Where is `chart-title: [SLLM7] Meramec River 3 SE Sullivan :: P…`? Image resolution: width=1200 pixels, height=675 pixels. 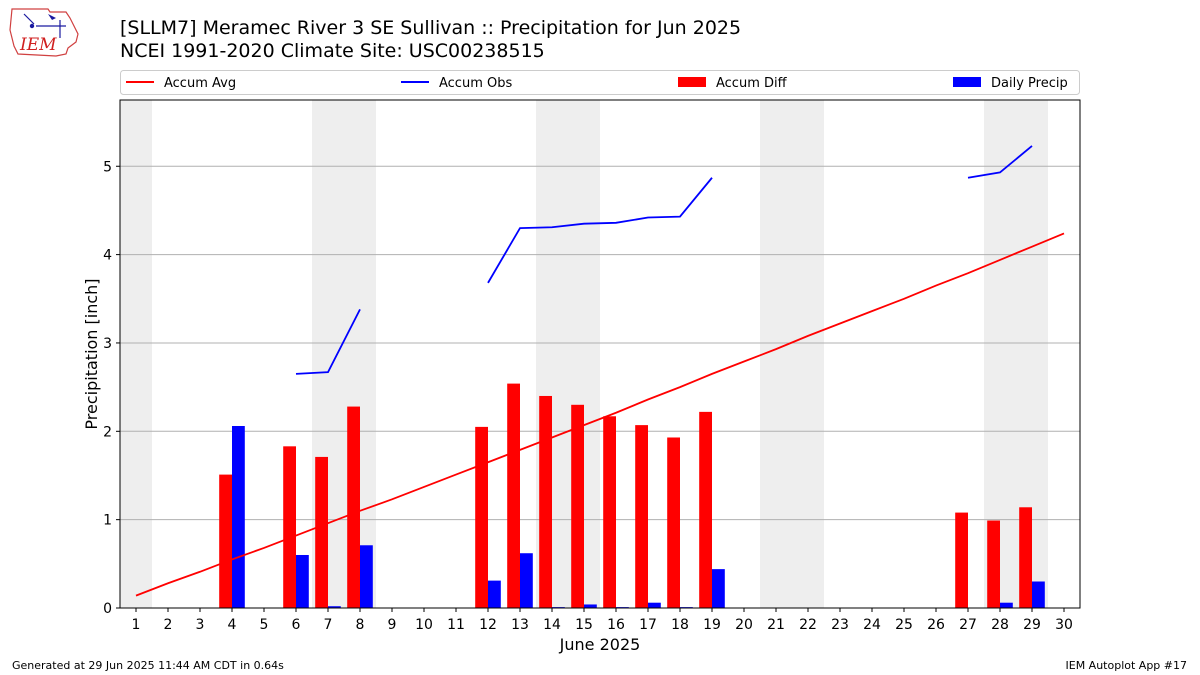
chart-title: [SLLM7] Meramec River 3 SE Sullivan :: P… is located at coordinates (431, 28).